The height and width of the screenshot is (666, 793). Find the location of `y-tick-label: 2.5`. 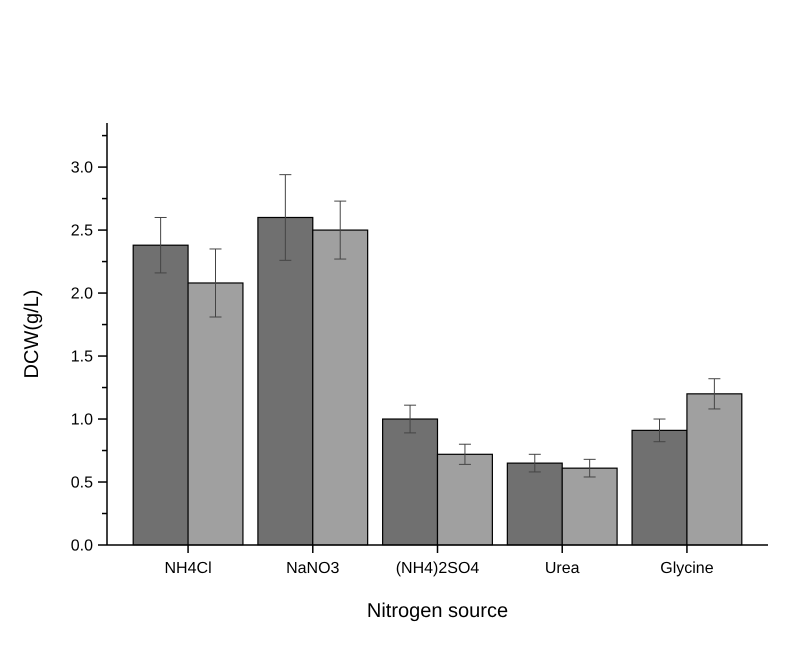

y-tick-label: 2.5 is located at coordinates (82, 231).